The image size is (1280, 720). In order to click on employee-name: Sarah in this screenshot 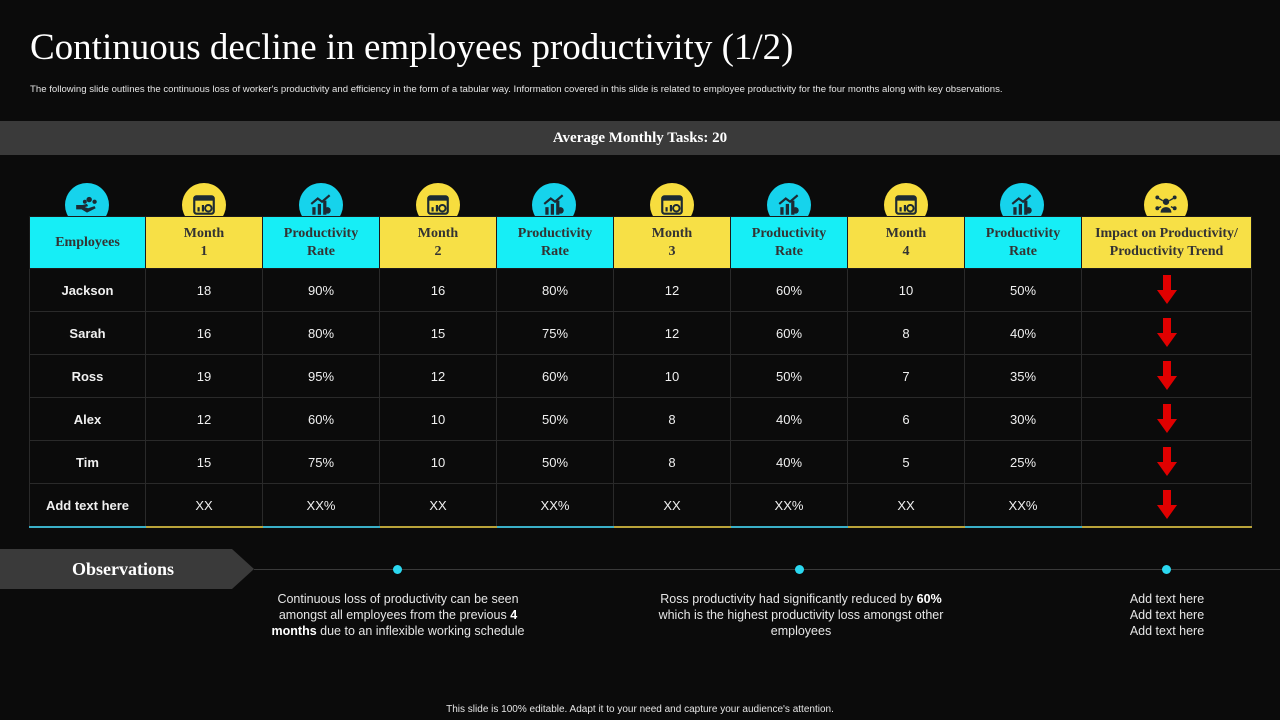, I will do `click(87, 333)`.